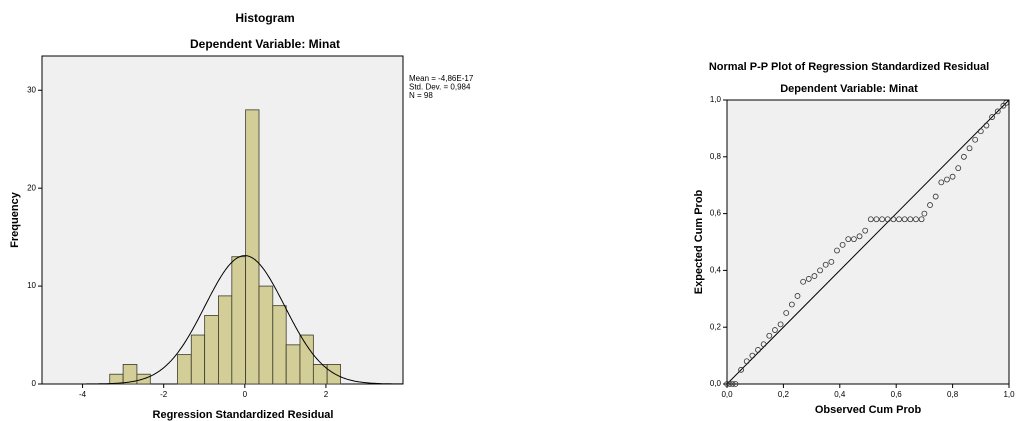  Describe the element at coordinates (31, 285) in the screenshot. I see `y-tick-label: 10` at that location.